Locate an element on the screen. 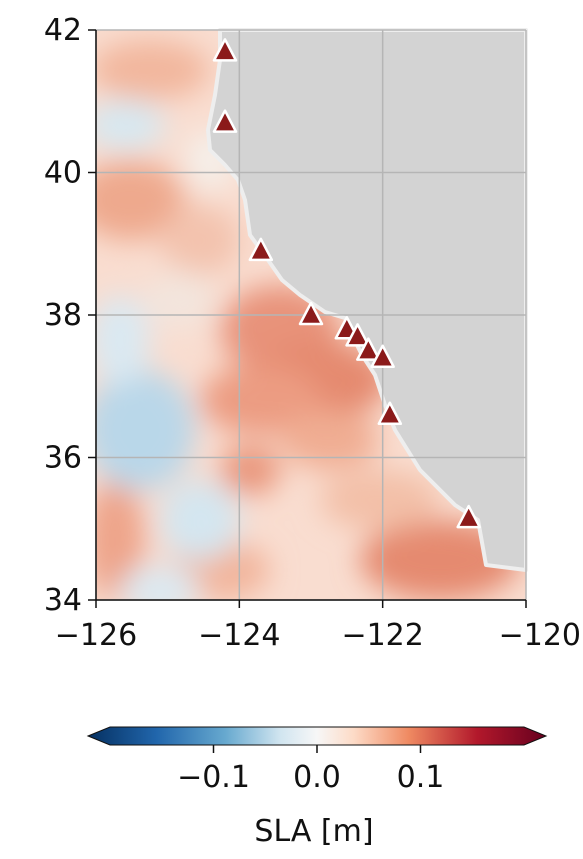 Image resolution: width=583 pixels, height=859 pixels. colorbar: −0.1 0.0 0.1 SLA [m] is located at coordinates (317, 787).